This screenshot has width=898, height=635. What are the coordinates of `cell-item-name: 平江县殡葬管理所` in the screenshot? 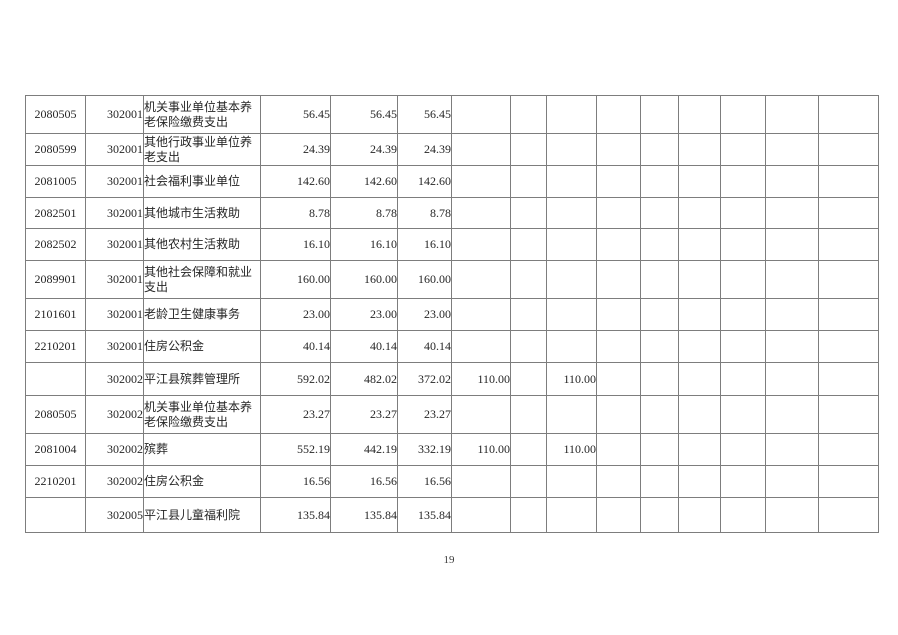 It's located at (202, 379).